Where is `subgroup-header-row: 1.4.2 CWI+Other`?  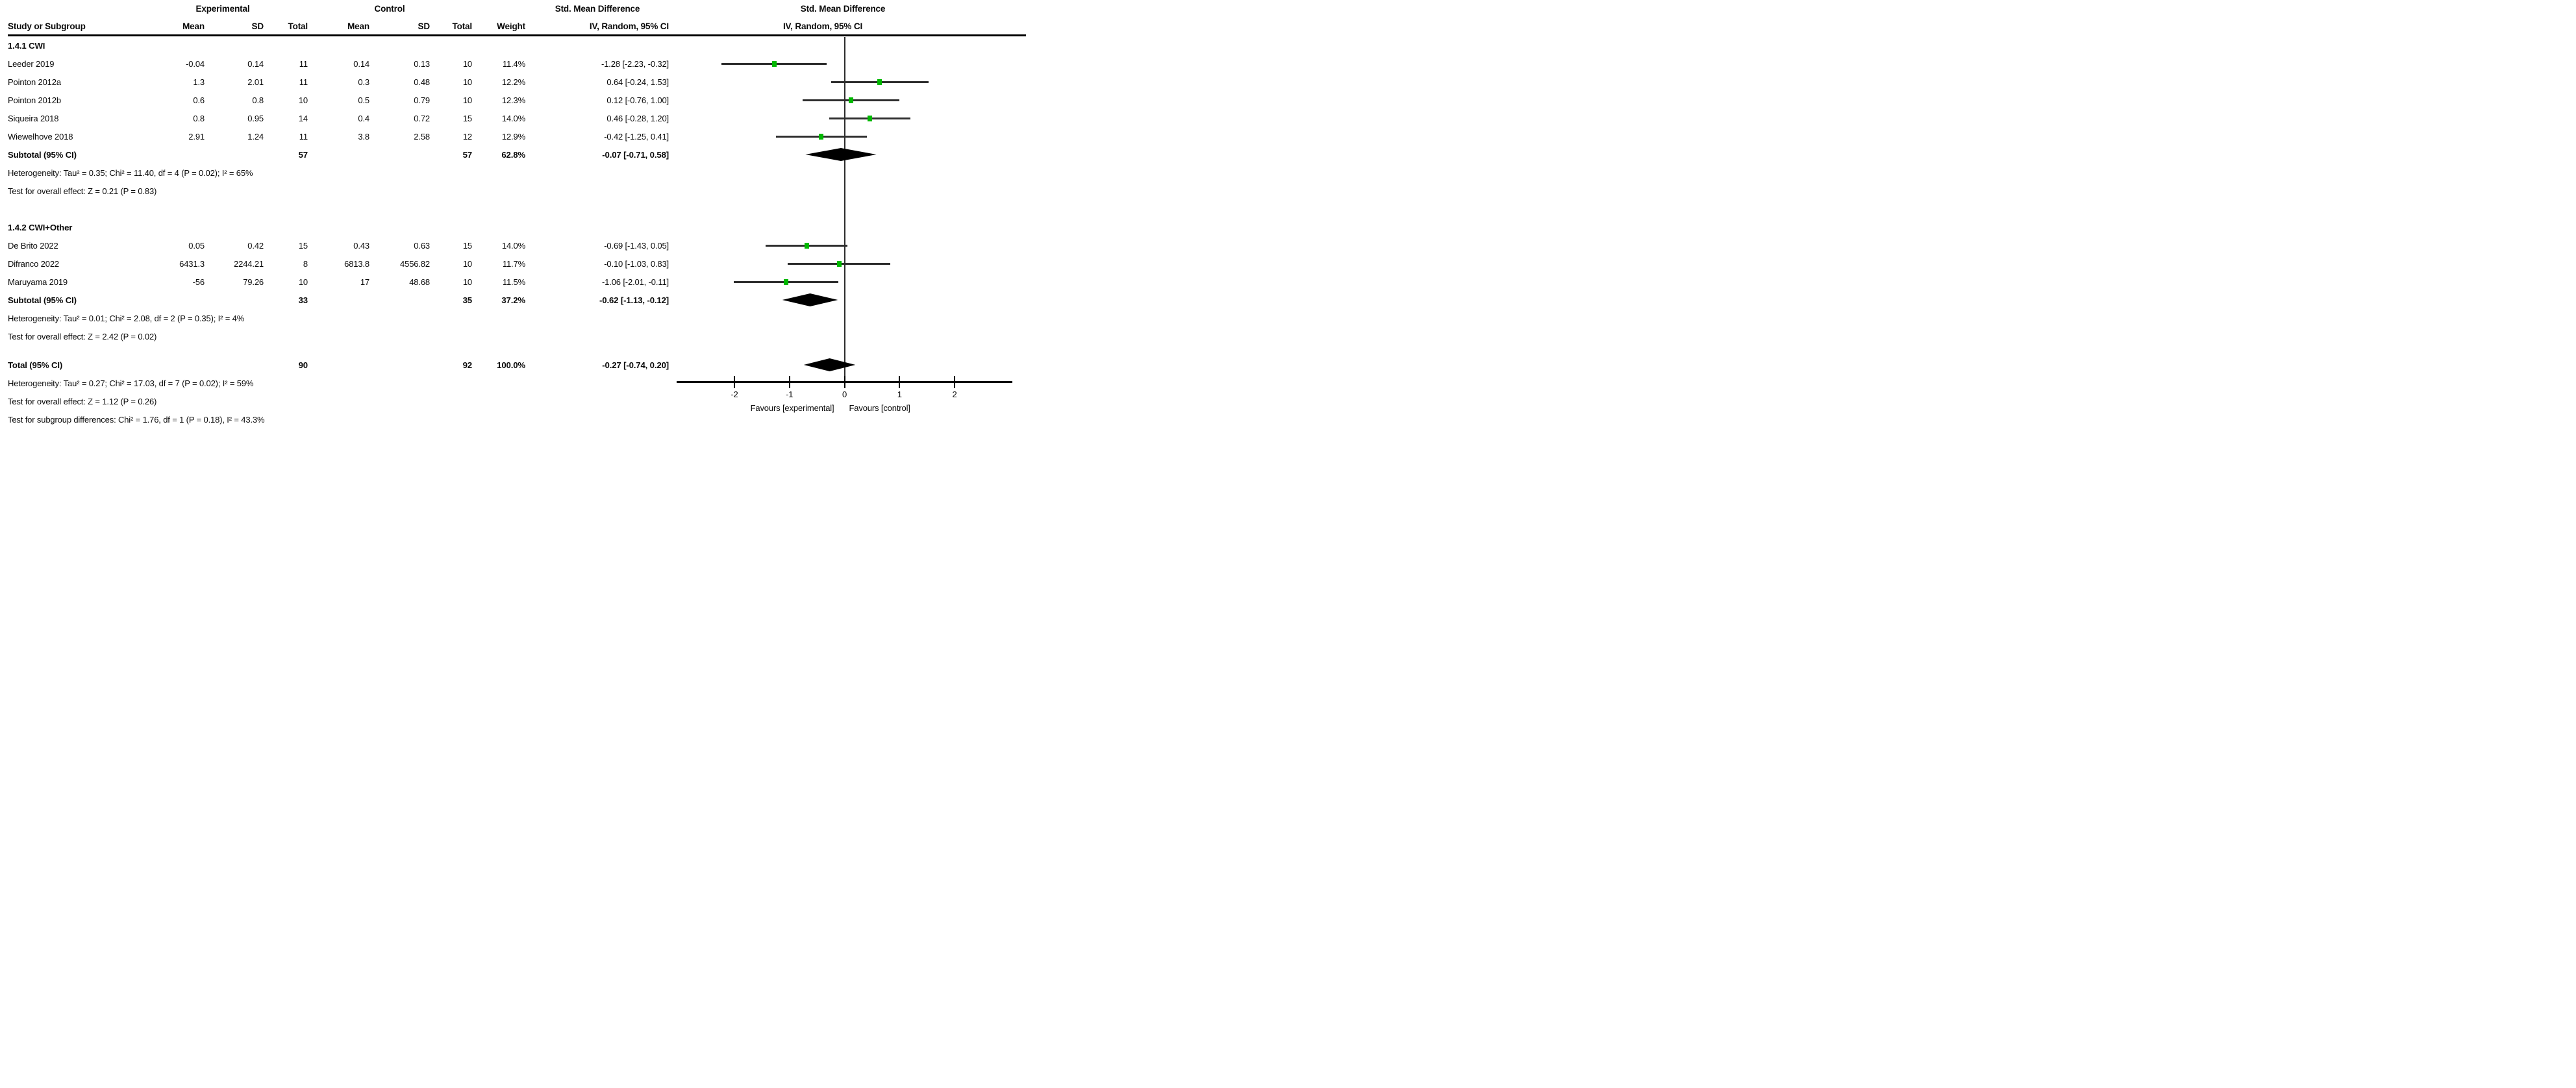
subgroup-header-row: 1.4.2 CWI+Other is located at coordinates (334, 227).